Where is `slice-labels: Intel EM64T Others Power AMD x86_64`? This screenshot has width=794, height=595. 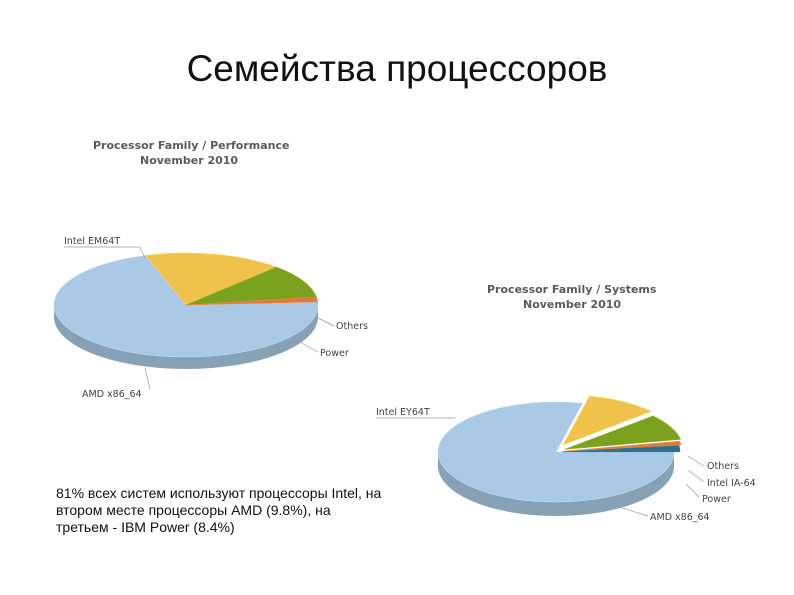 slice-labels: Intel EM64T Others Power AMD x86_64 is located at coordinates (216, 318).